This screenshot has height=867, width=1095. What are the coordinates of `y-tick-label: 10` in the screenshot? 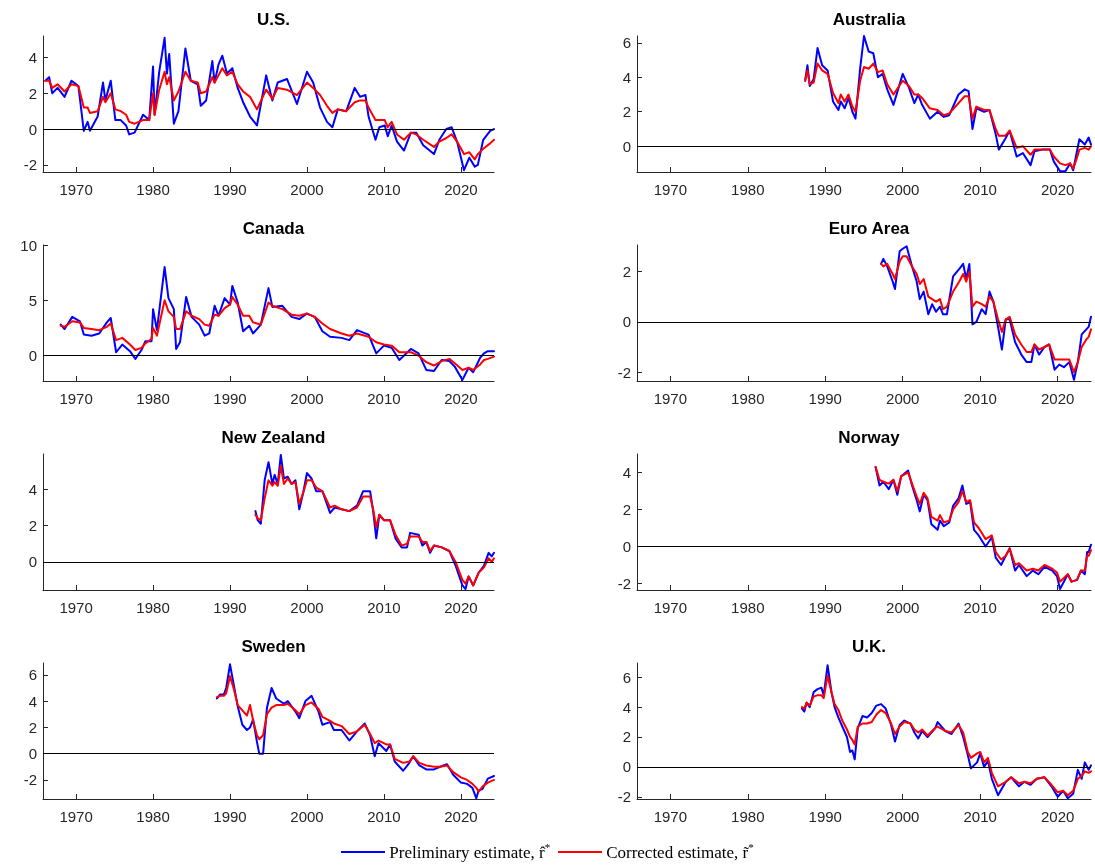 It's located at (28, 245).